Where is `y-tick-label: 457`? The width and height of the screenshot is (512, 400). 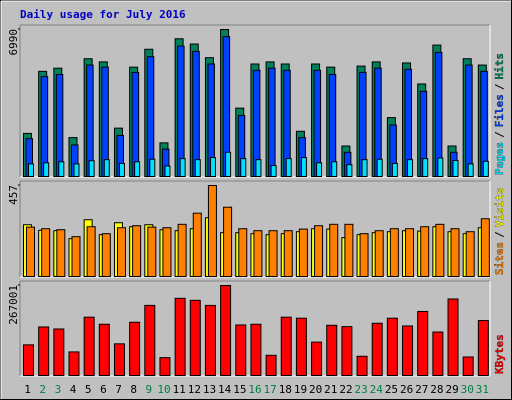
y-tick-label: 457 is located at coordinates (13, 195).